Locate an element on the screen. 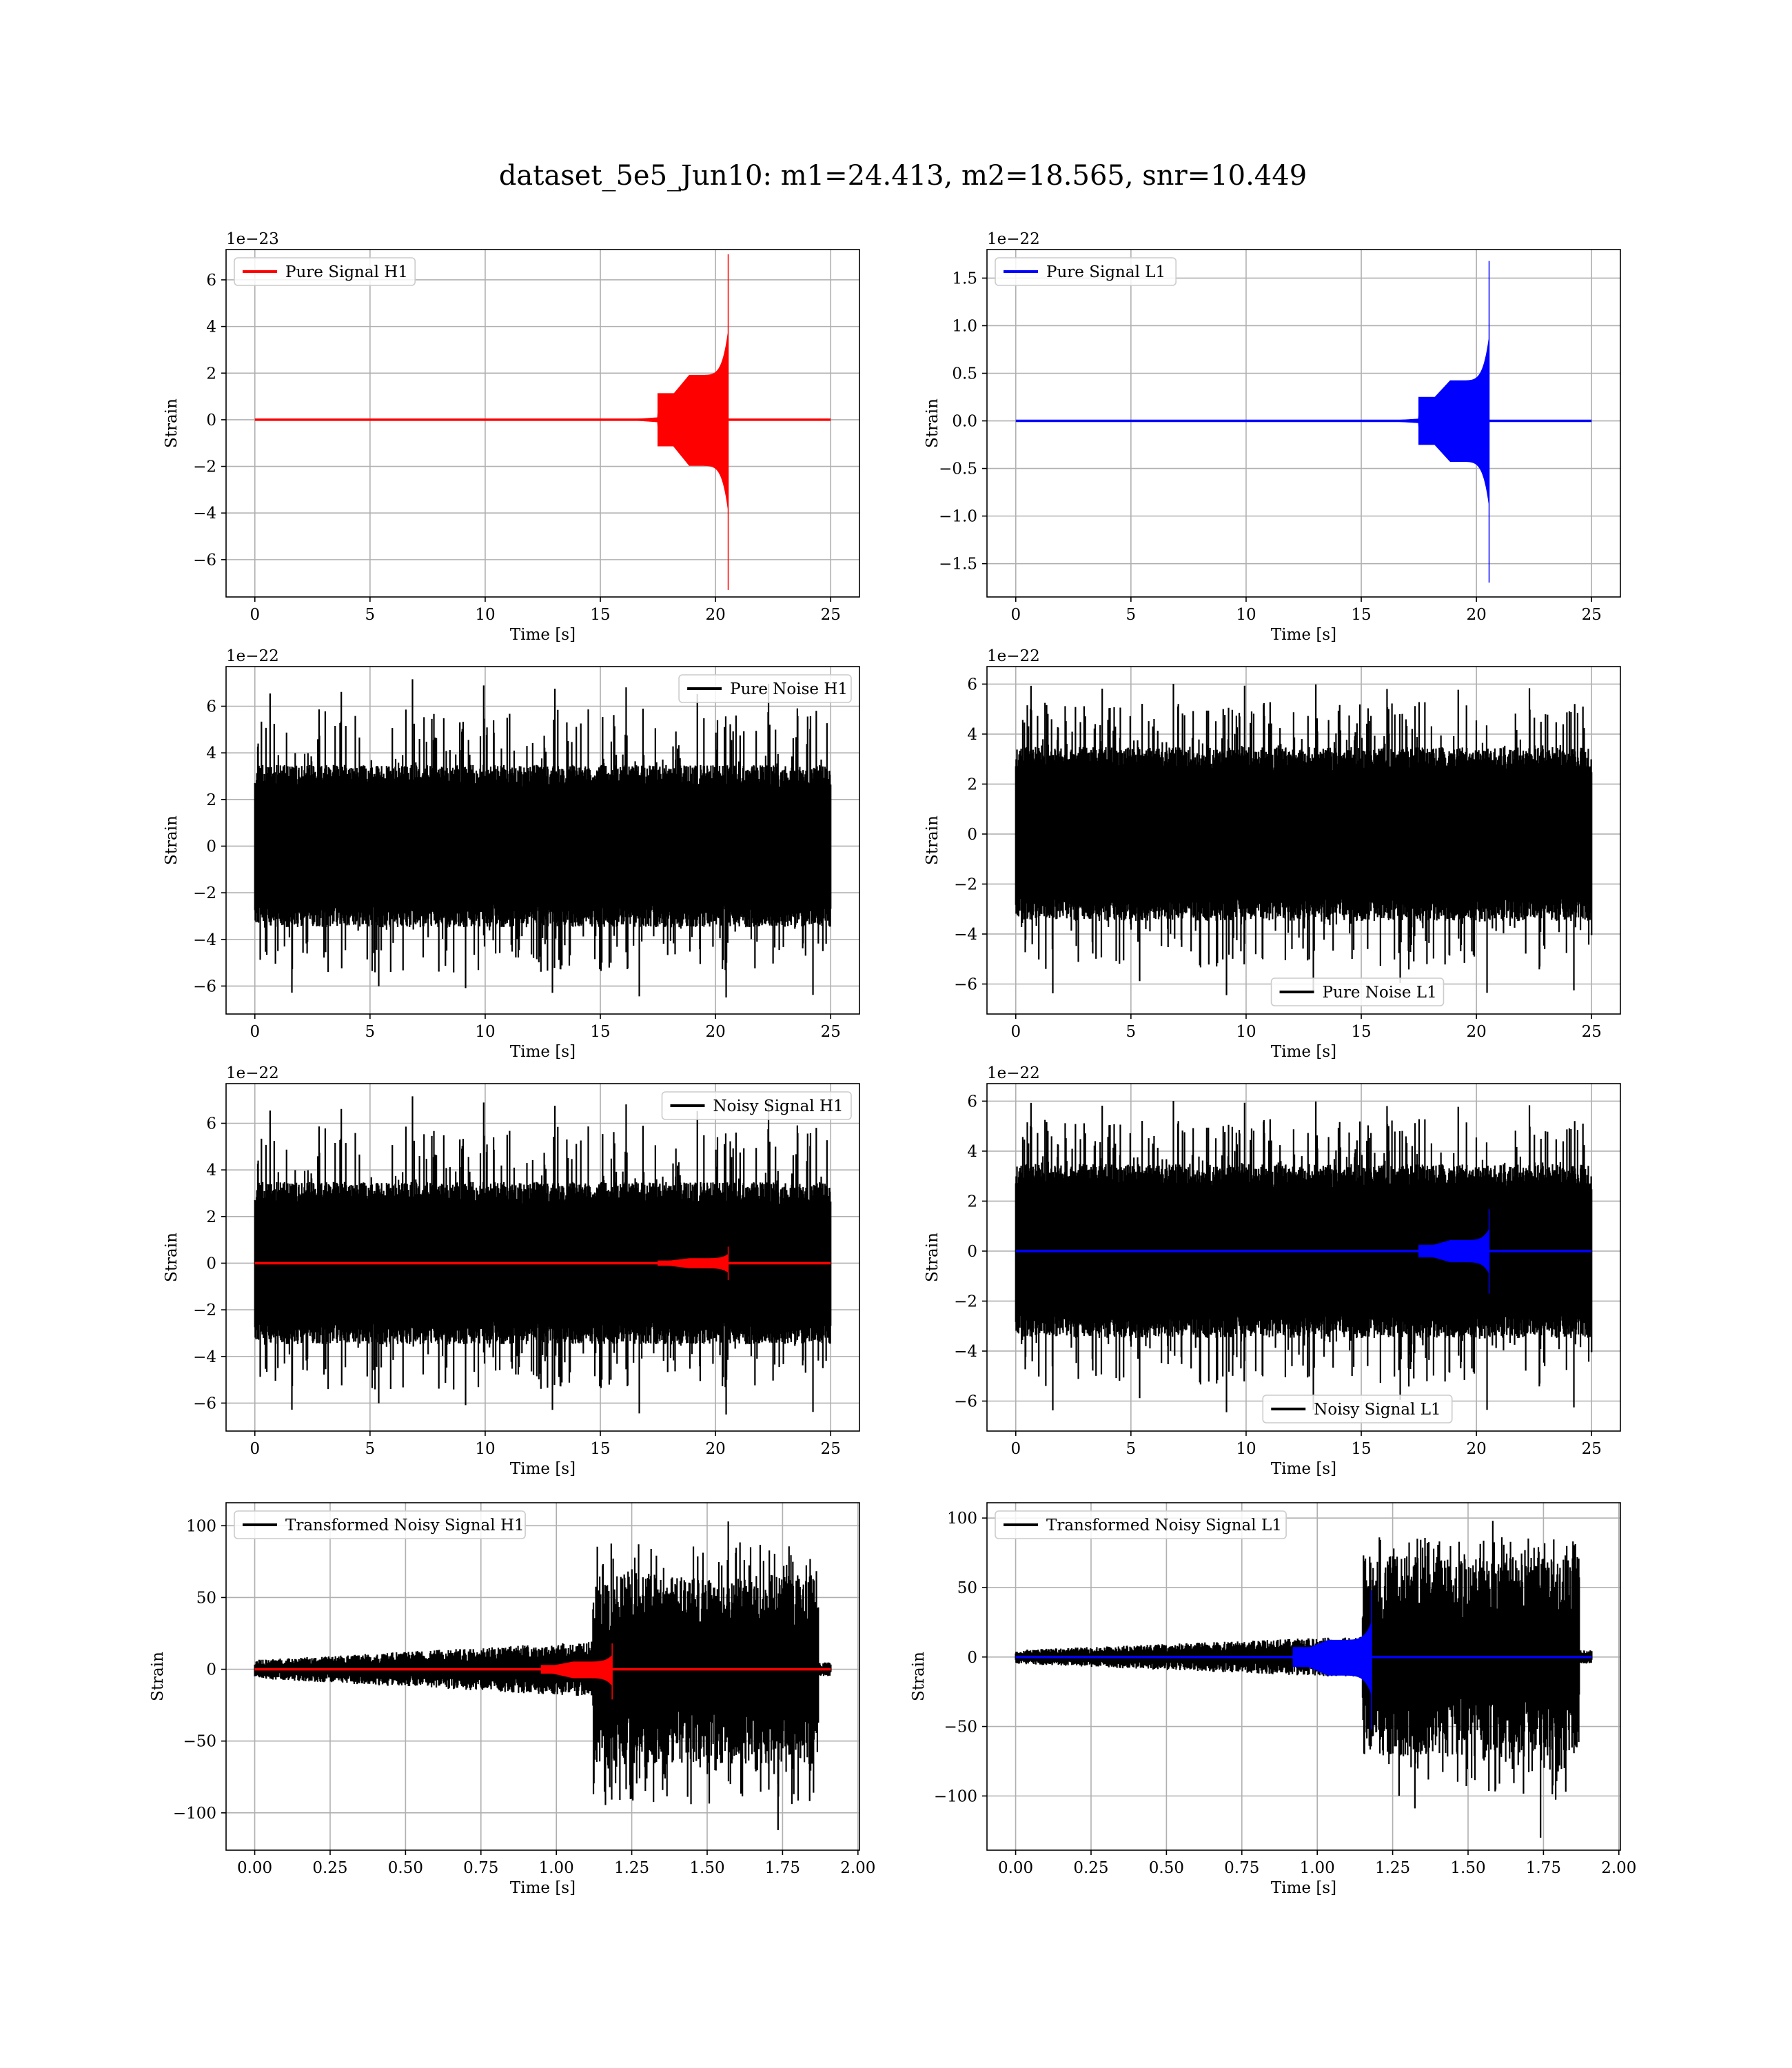 The image size is (1792, 2068). legend: Noisy Signal L1 is located at coordinates (1357, 1409).